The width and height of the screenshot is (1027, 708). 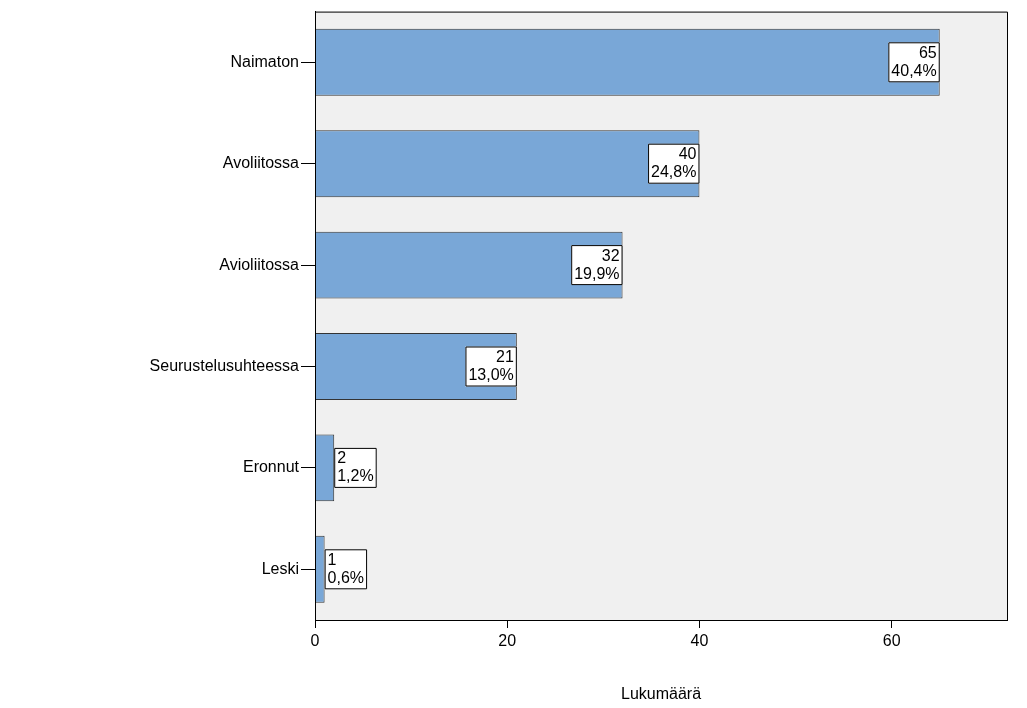 I want to click on data-label: 1 0,6%, so click(x=346, y=568).